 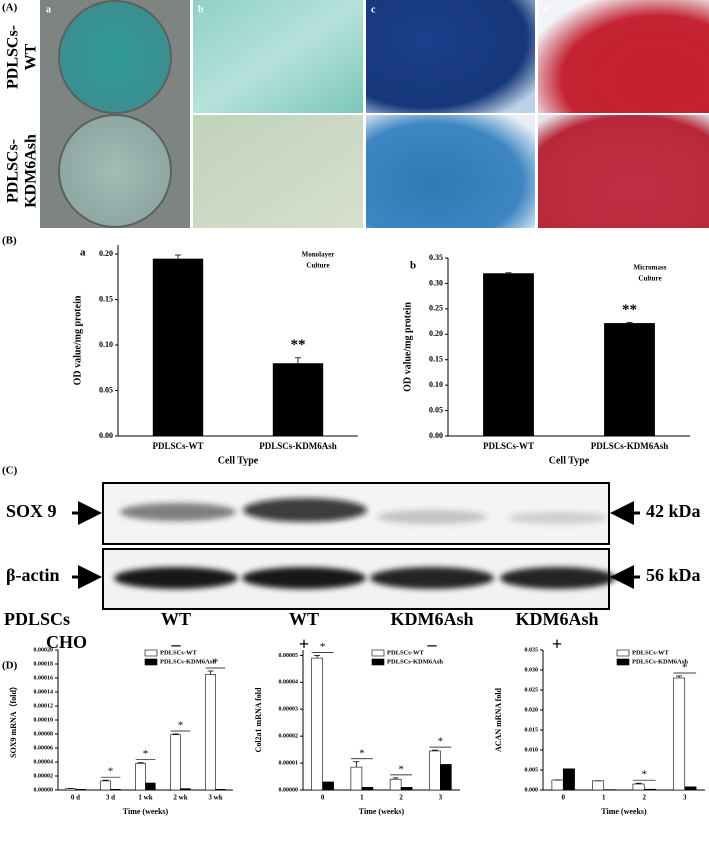 What do you see at coordinates (650, 268) in the screenshot?
I see `annotation: Micromass` at bounding box center [650, 268].